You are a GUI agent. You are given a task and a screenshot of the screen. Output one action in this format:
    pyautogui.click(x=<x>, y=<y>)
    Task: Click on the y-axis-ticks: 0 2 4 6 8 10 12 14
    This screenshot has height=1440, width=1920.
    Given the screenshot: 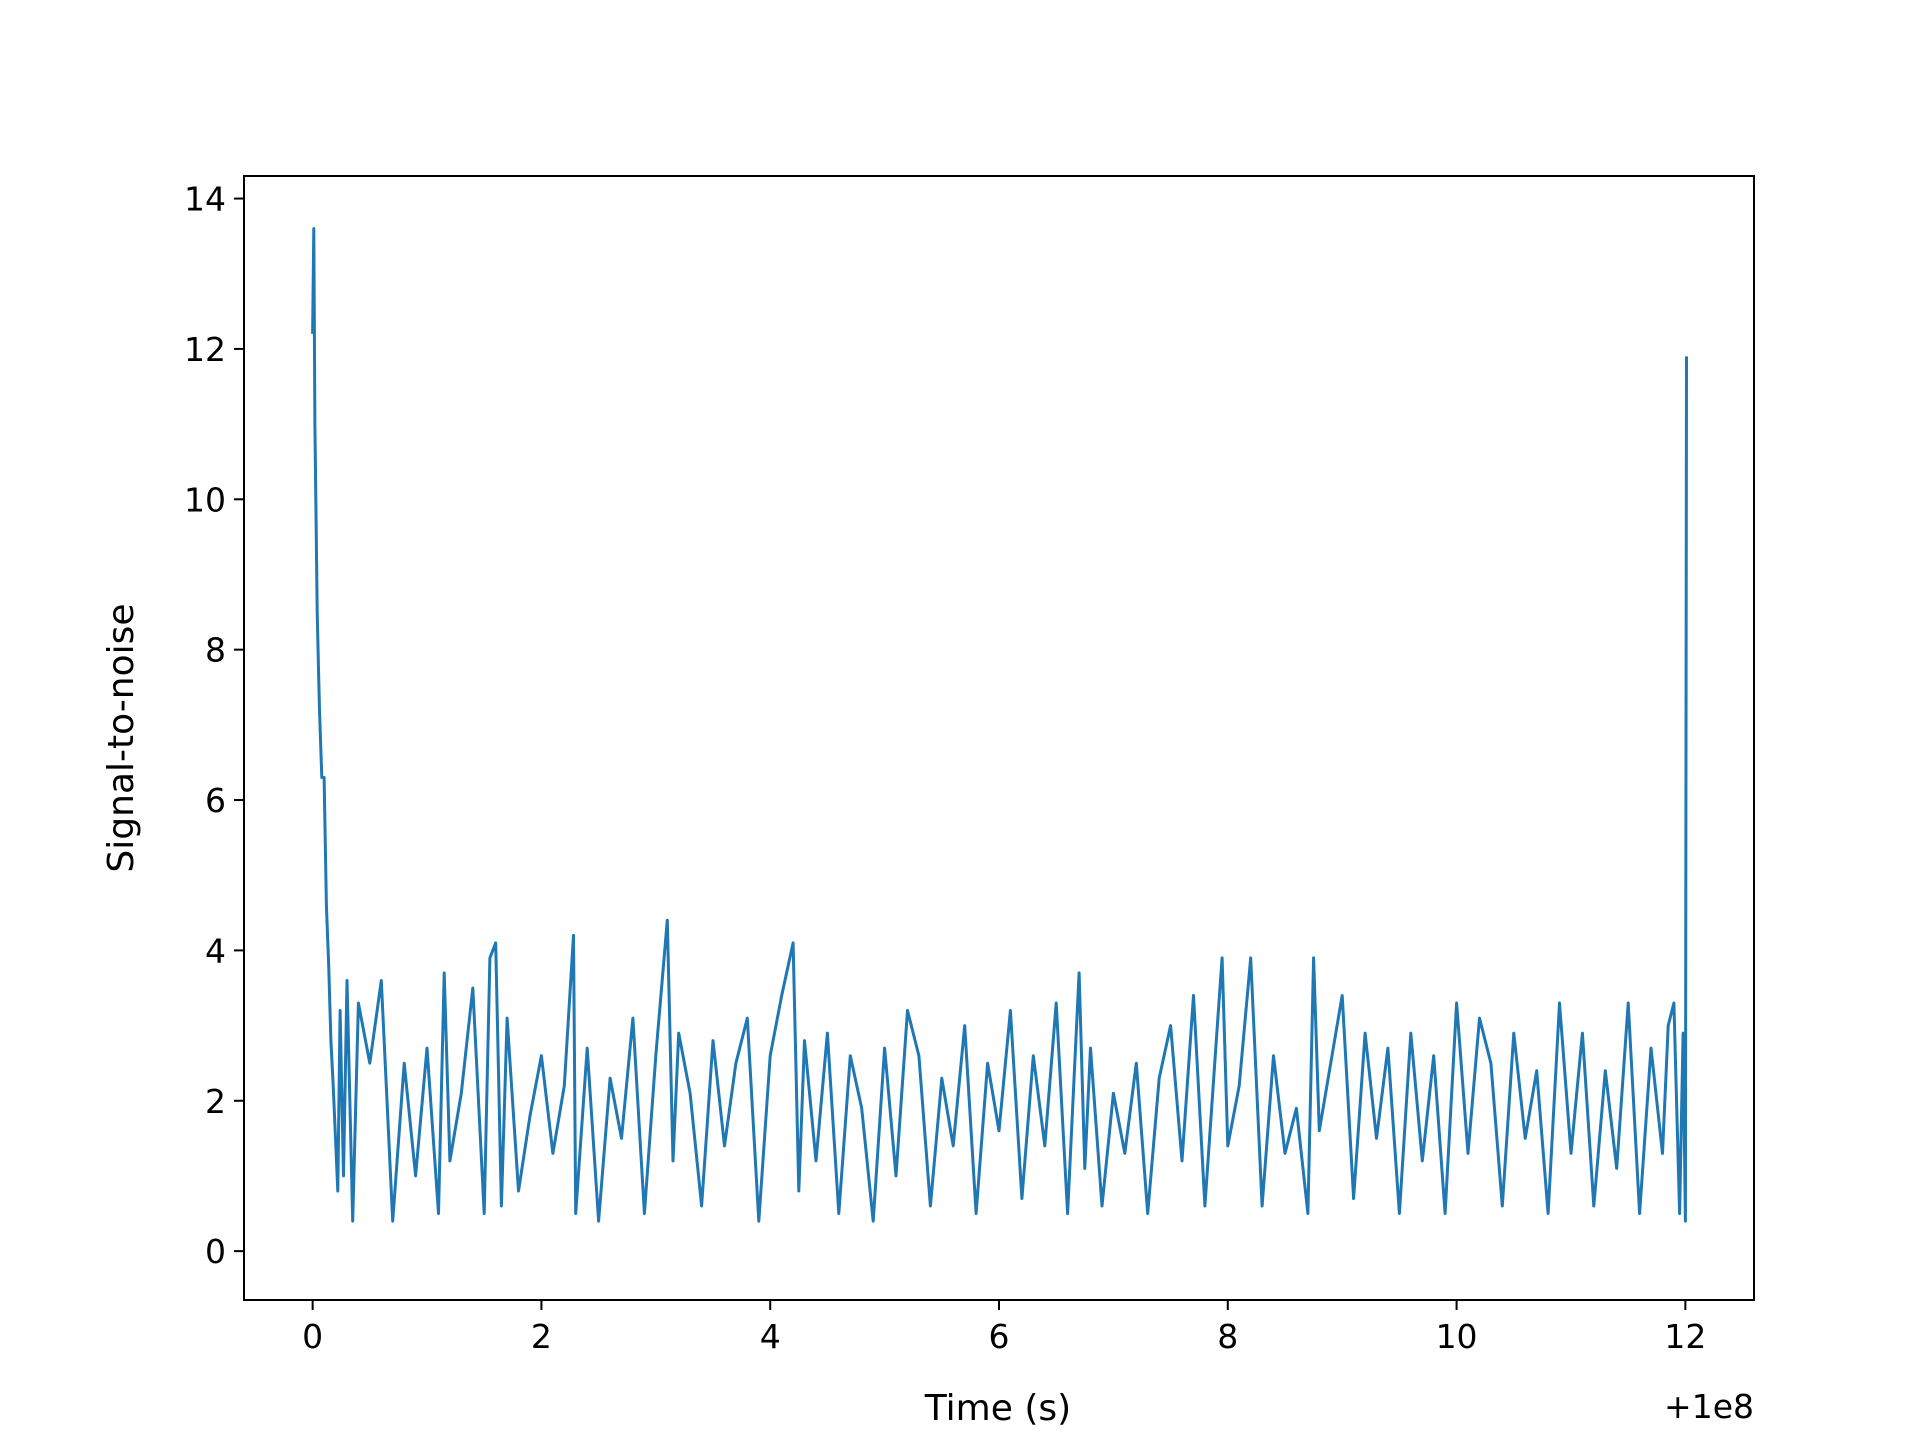 What is the action you would take?
    pyautogui.click(x=214, y=725)
    